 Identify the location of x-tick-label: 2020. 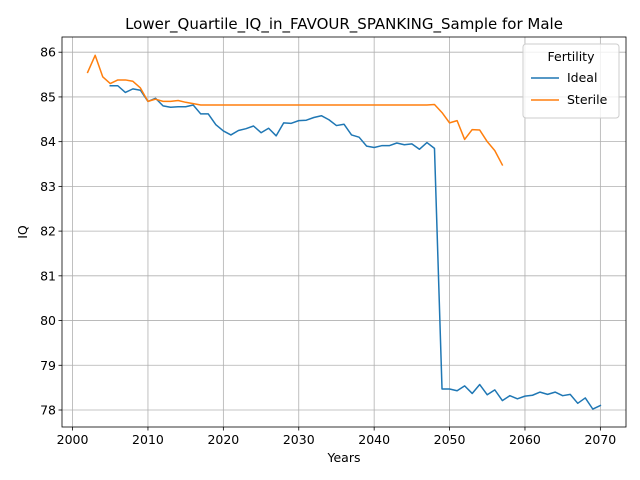
(223, 439).